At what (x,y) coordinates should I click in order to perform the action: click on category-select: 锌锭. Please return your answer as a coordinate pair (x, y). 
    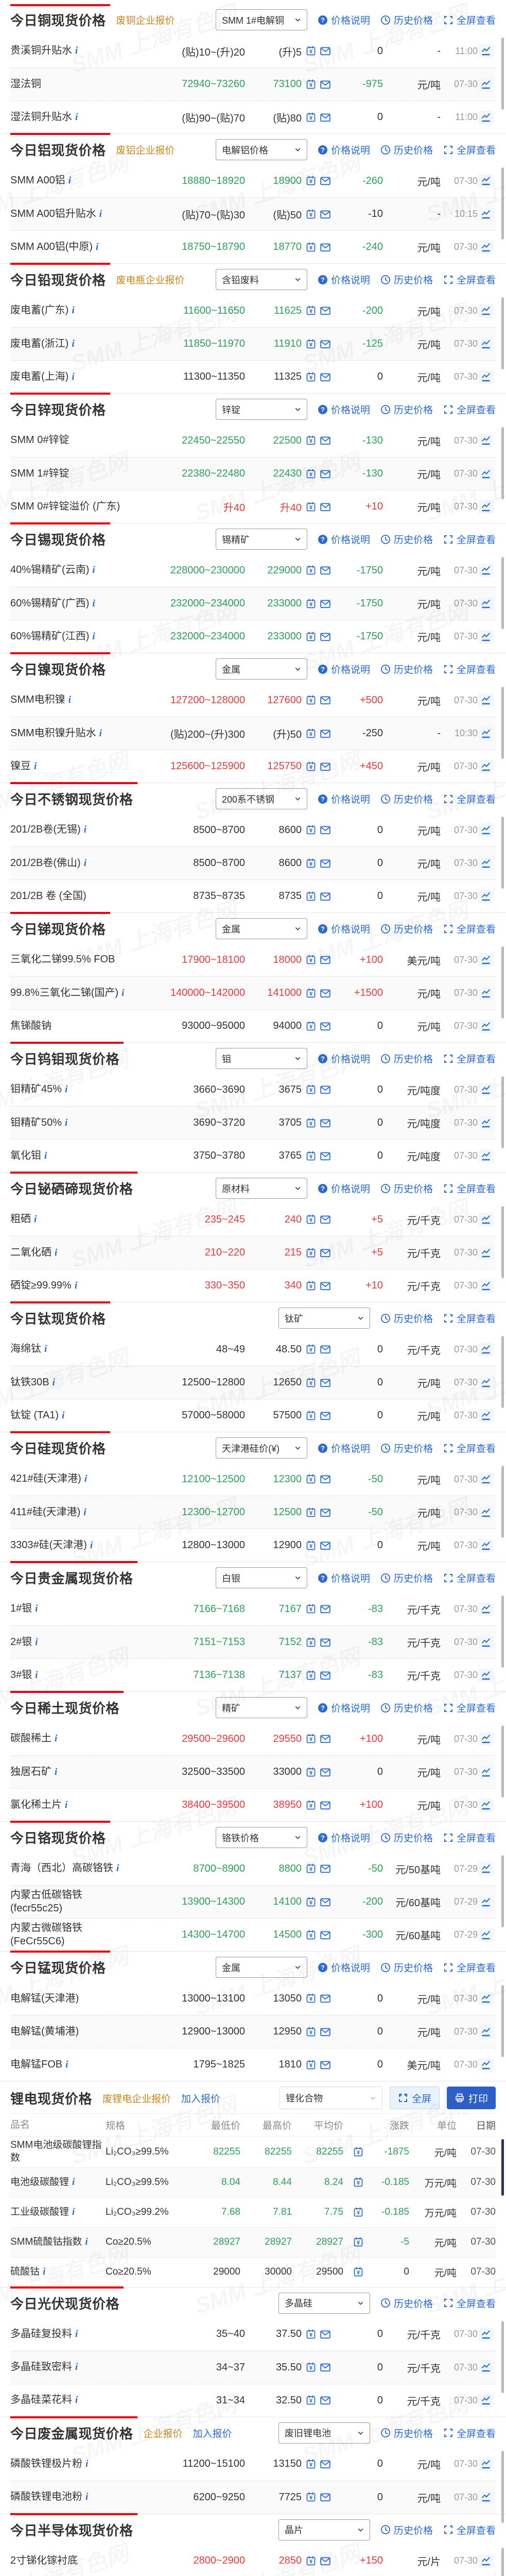
    Looking at the image, I should click on (261, 409).